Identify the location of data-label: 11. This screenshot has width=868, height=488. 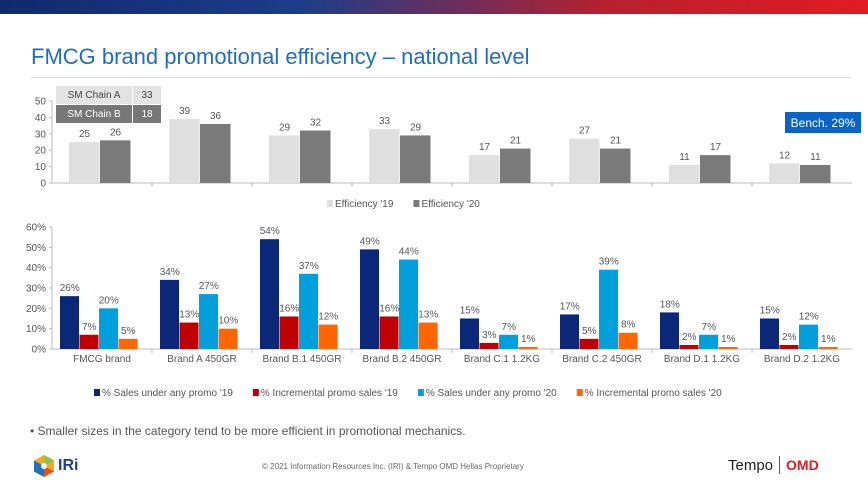
(684, 157).